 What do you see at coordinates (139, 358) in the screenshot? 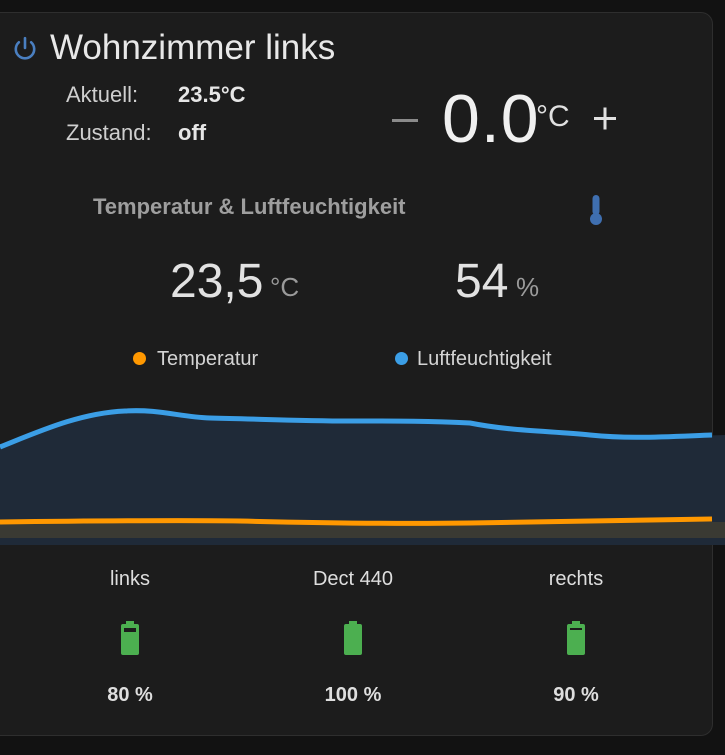
I see `legend-dot-temperature` at bounding box center [139, 358].